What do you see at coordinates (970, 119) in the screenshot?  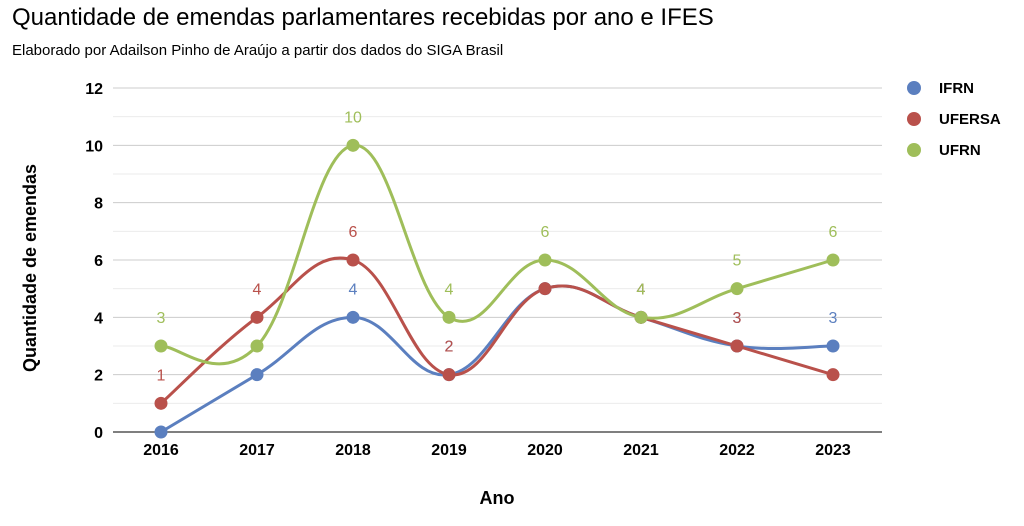 I see `legend-label-ufersa: UFERSA` at bounding box center [970, 119].